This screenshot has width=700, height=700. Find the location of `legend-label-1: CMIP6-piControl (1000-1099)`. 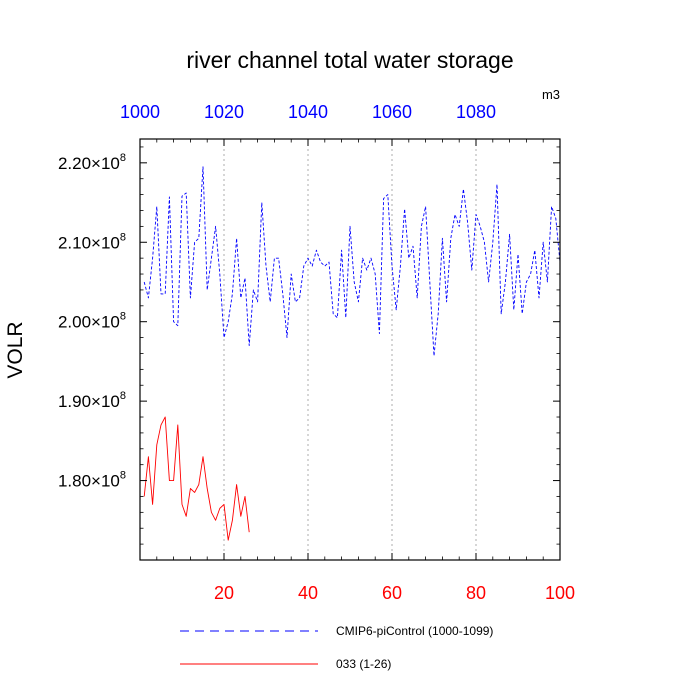

legend-label-1: CMIP6-piControl (1000-1099) is located at coordinates (414, 631).